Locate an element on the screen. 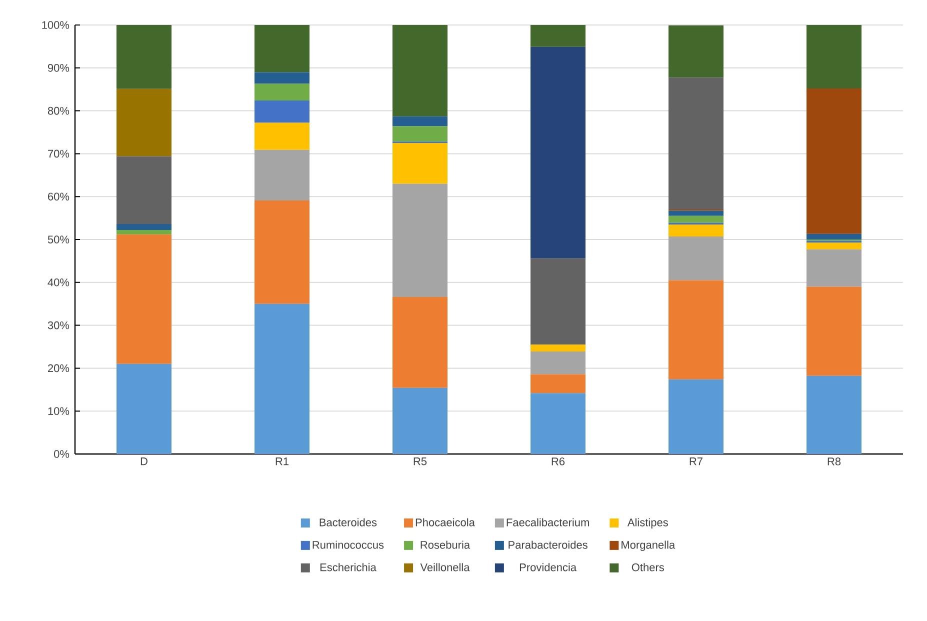 This screenshot has height=621, width=927. y-tick-label: 40% is located at coordinates (59, 282).